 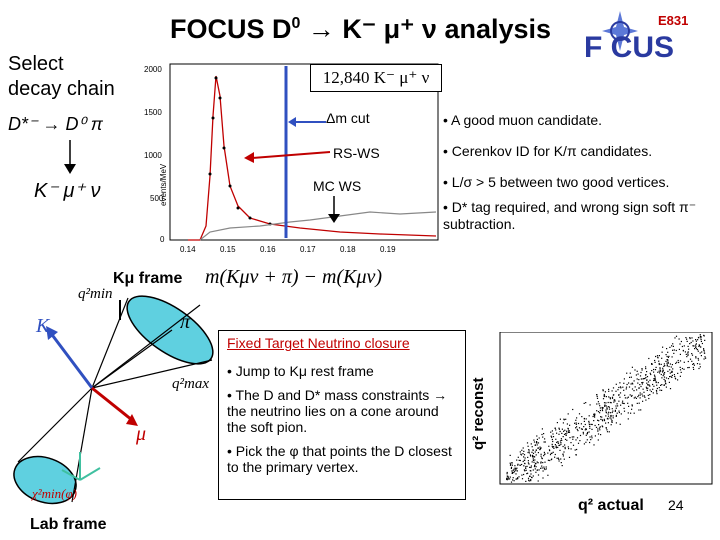 What do you see at coordinates (673, 20) in the screenshot?
I see `logo-e831-text: E831` at bounding box center [673, 20].